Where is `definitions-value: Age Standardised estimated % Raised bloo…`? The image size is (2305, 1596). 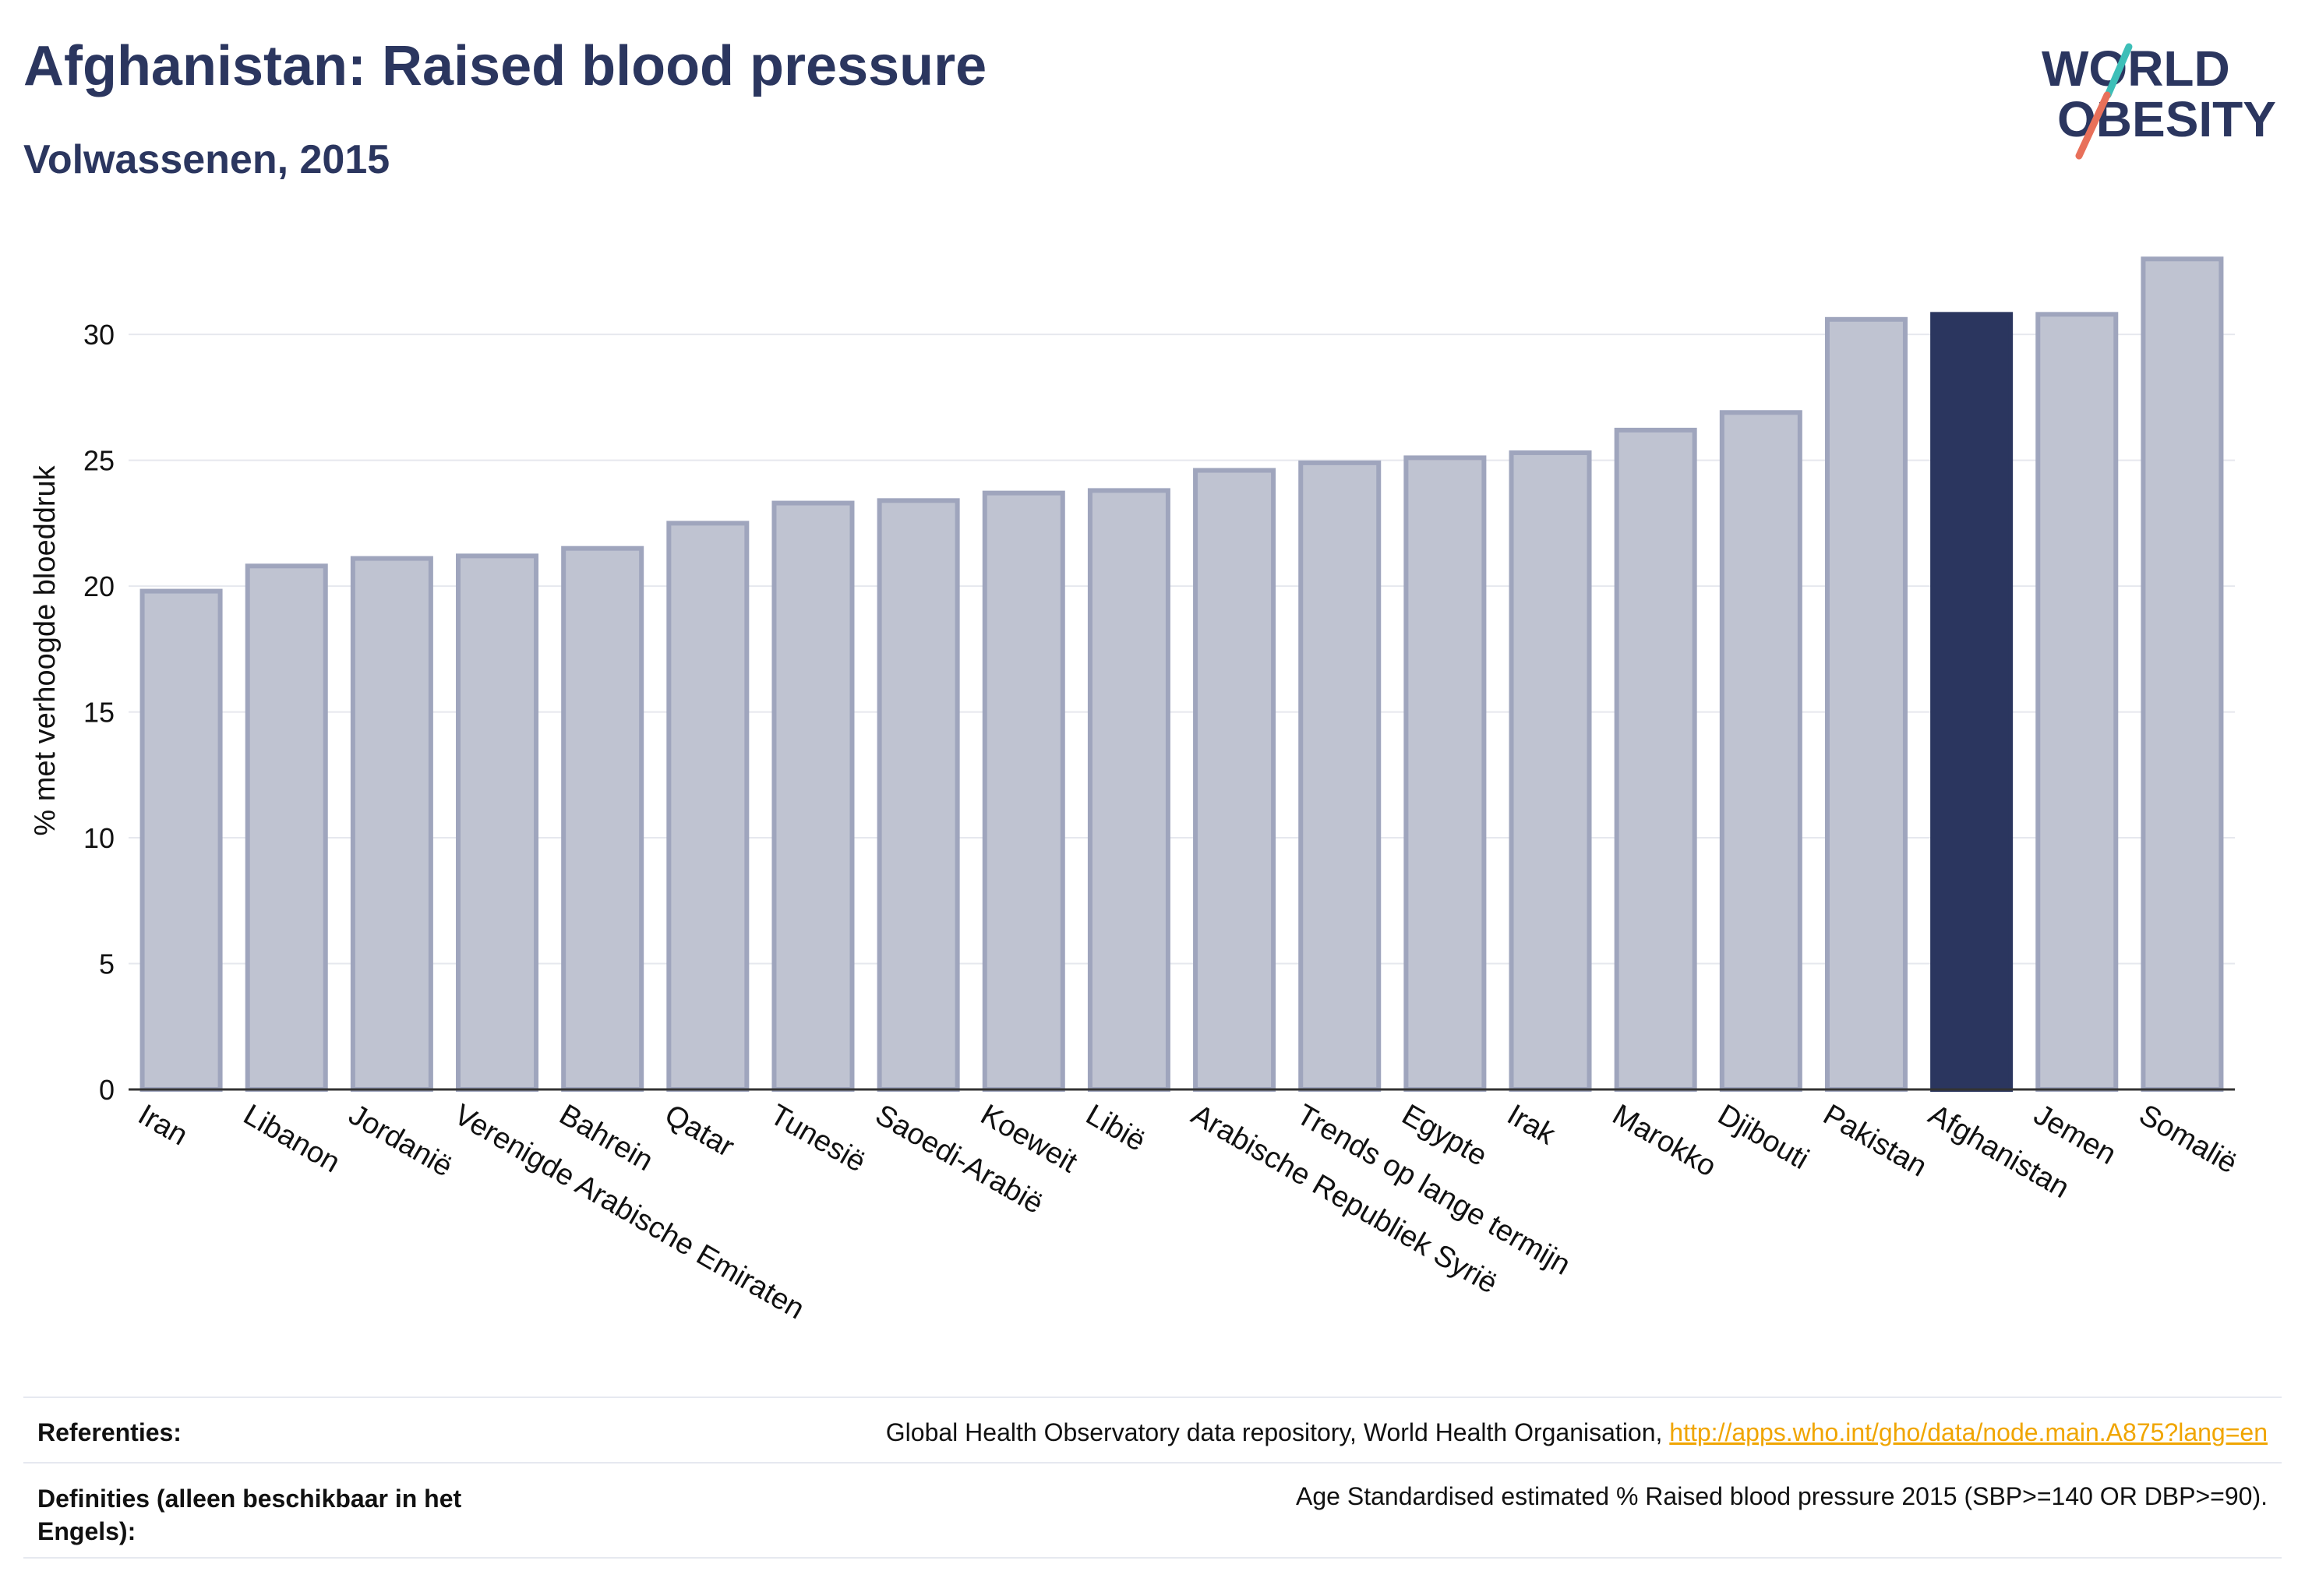
definitions-value: Age Standardised estimated % Raised bloo… is located at coordinates (1782, 1496).